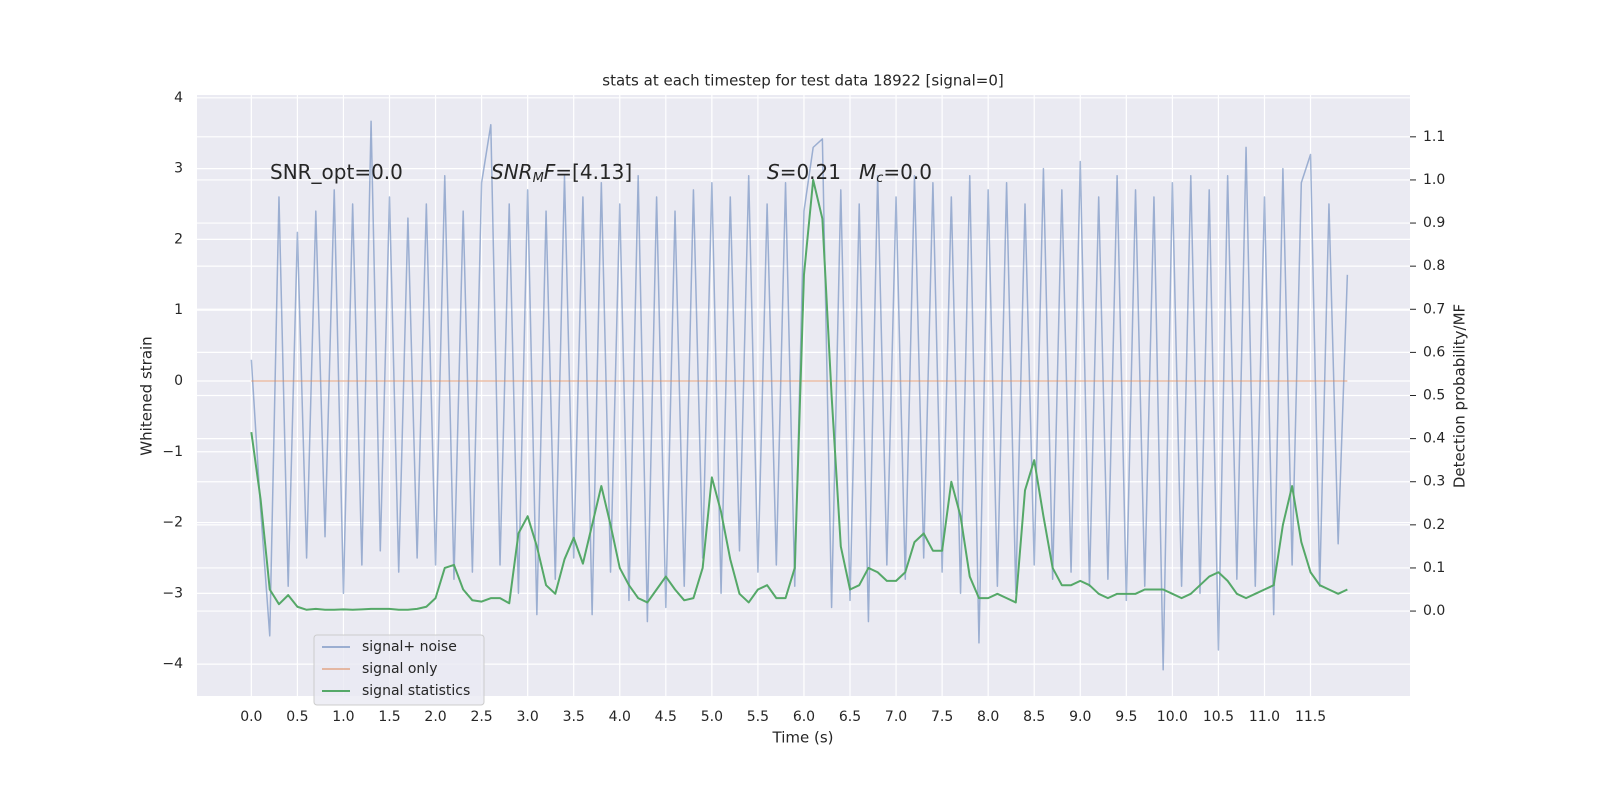 Image resolution: width=1600 pixels, height=800 pixels. I want to click on legend-label: signal only, so click(399, 669).